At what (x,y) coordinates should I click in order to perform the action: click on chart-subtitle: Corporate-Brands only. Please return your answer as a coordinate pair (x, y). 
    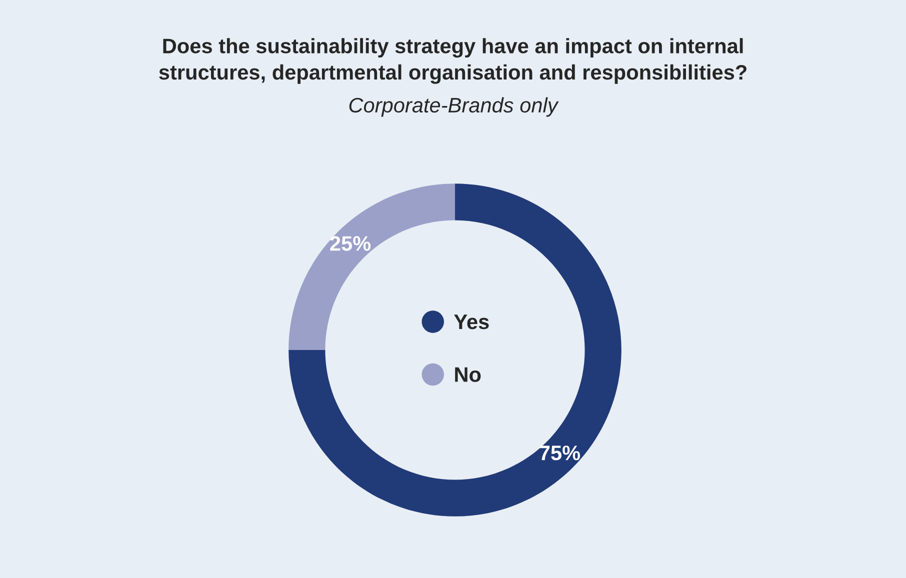
    Looking at the image, I should click on (454, 107).